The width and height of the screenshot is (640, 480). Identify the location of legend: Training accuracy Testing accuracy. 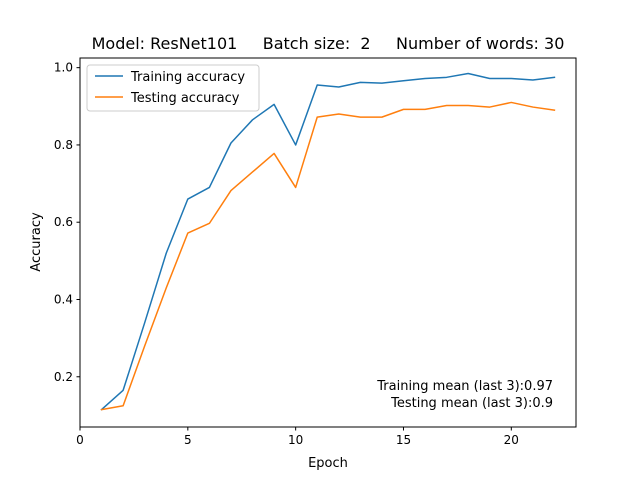
(173, 88).